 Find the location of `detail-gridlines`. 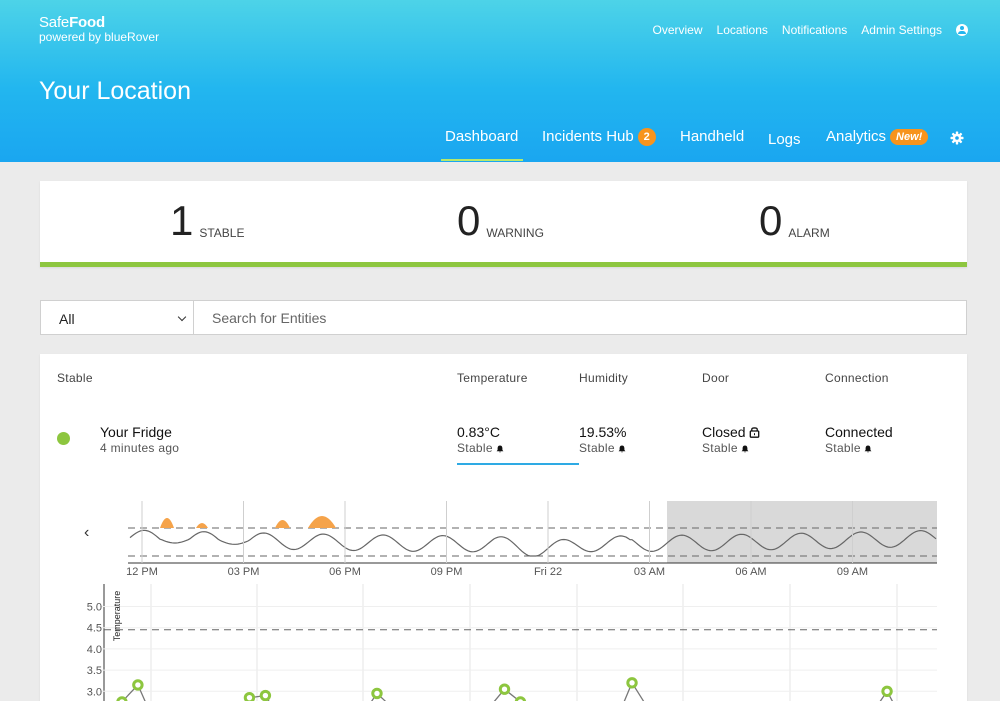

detail-gridlines is located at coordinates (524, 642).